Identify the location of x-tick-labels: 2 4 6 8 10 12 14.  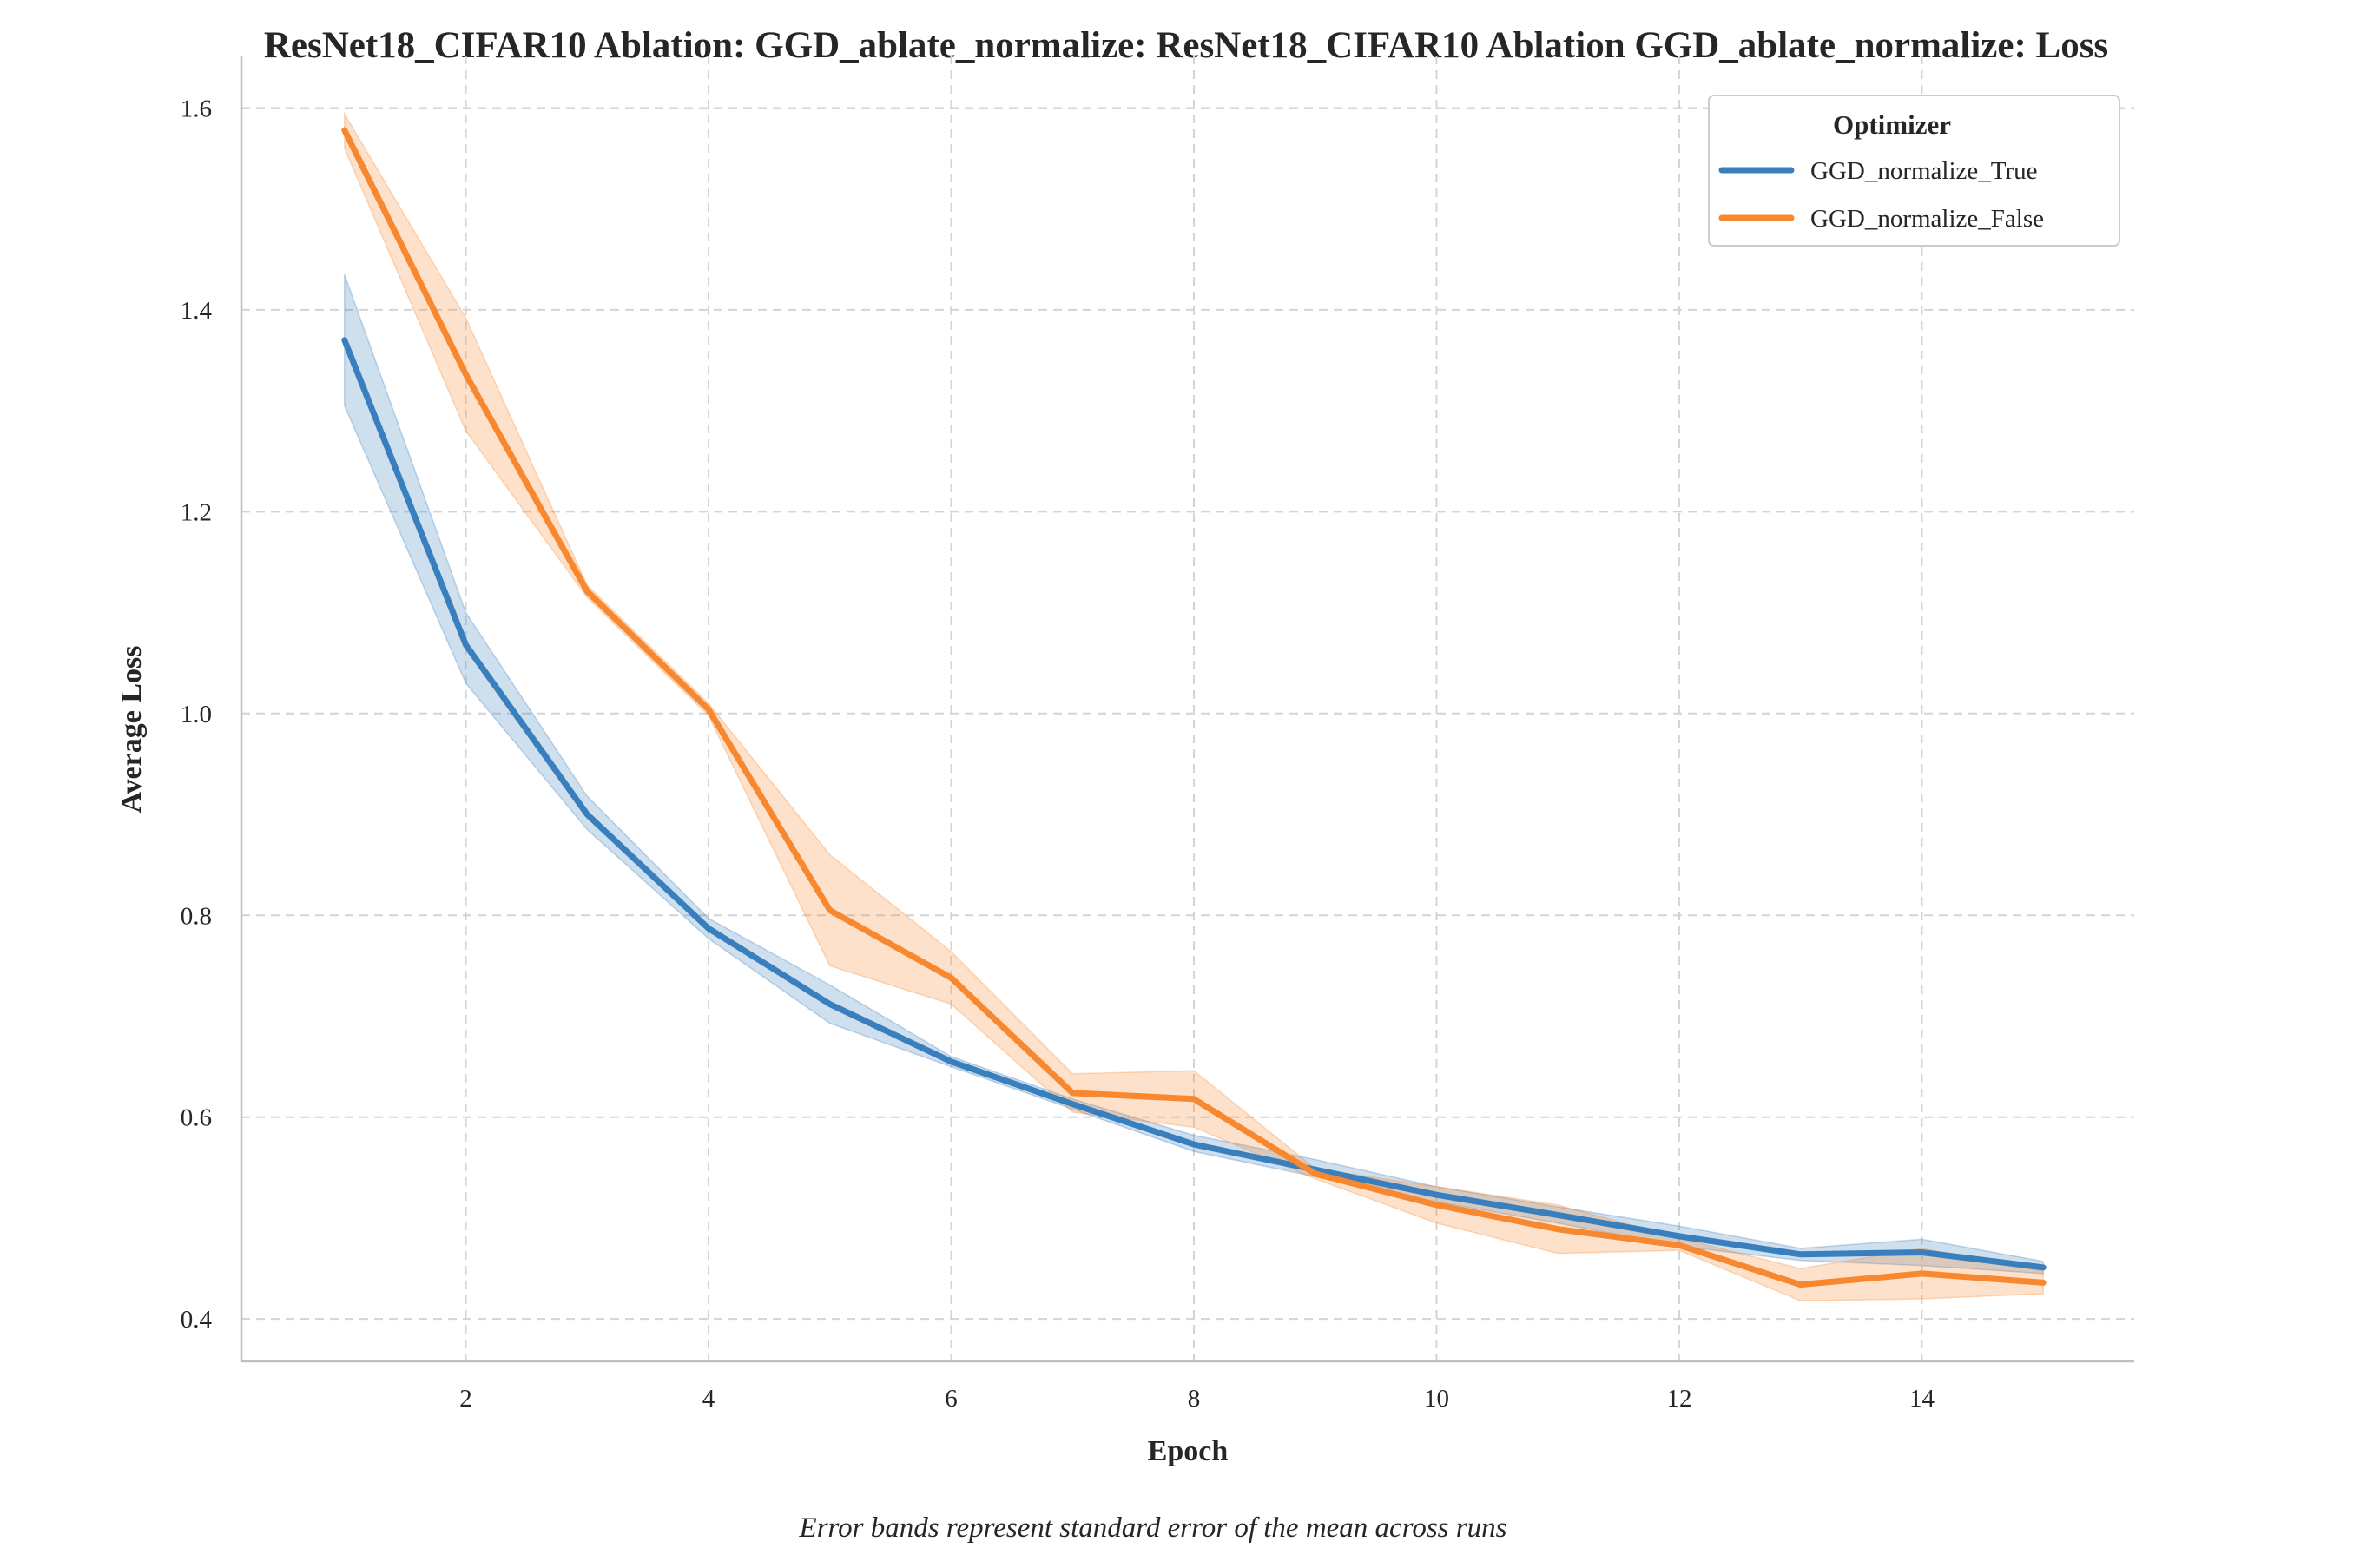
(1197, 1399).